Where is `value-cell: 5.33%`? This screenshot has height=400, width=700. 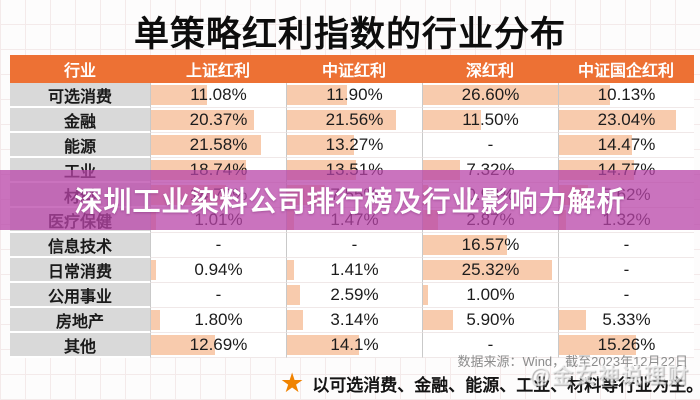
value-cell: 5.33% is located at coordinates (626, 320).